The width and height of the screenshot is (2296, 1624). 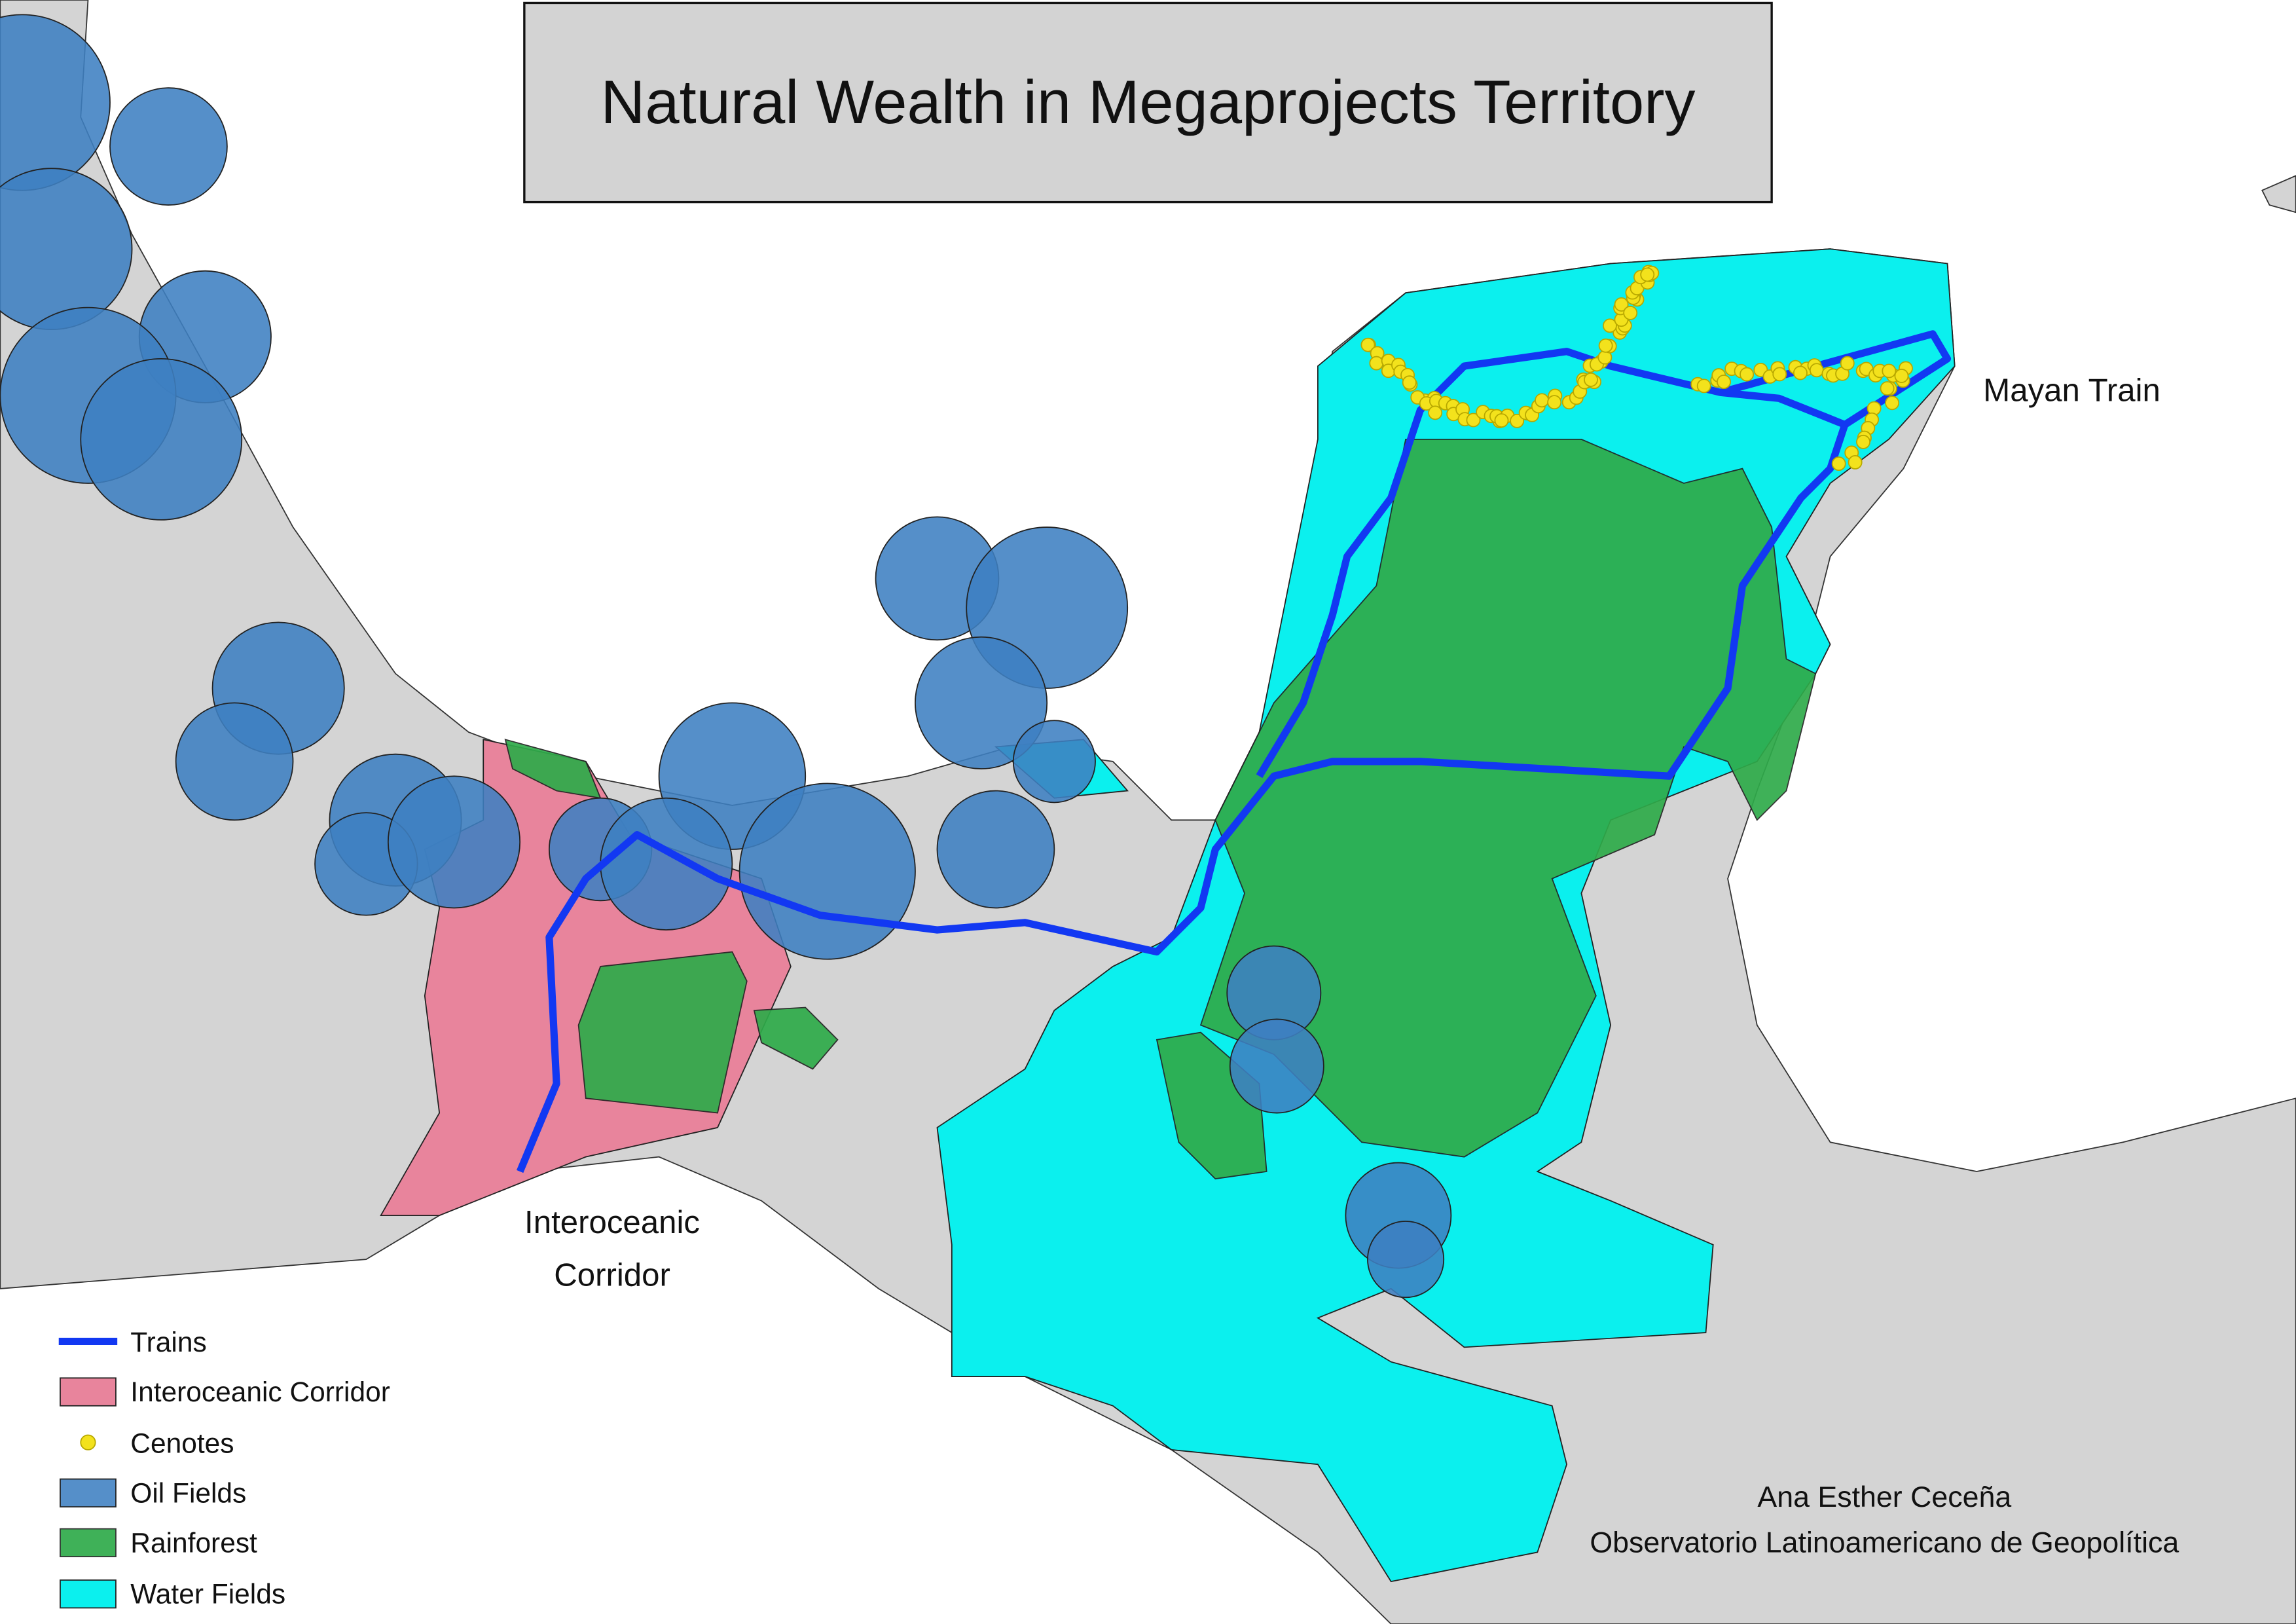 I want to click on legend-label: Trains, so click(x=168, y=1342).